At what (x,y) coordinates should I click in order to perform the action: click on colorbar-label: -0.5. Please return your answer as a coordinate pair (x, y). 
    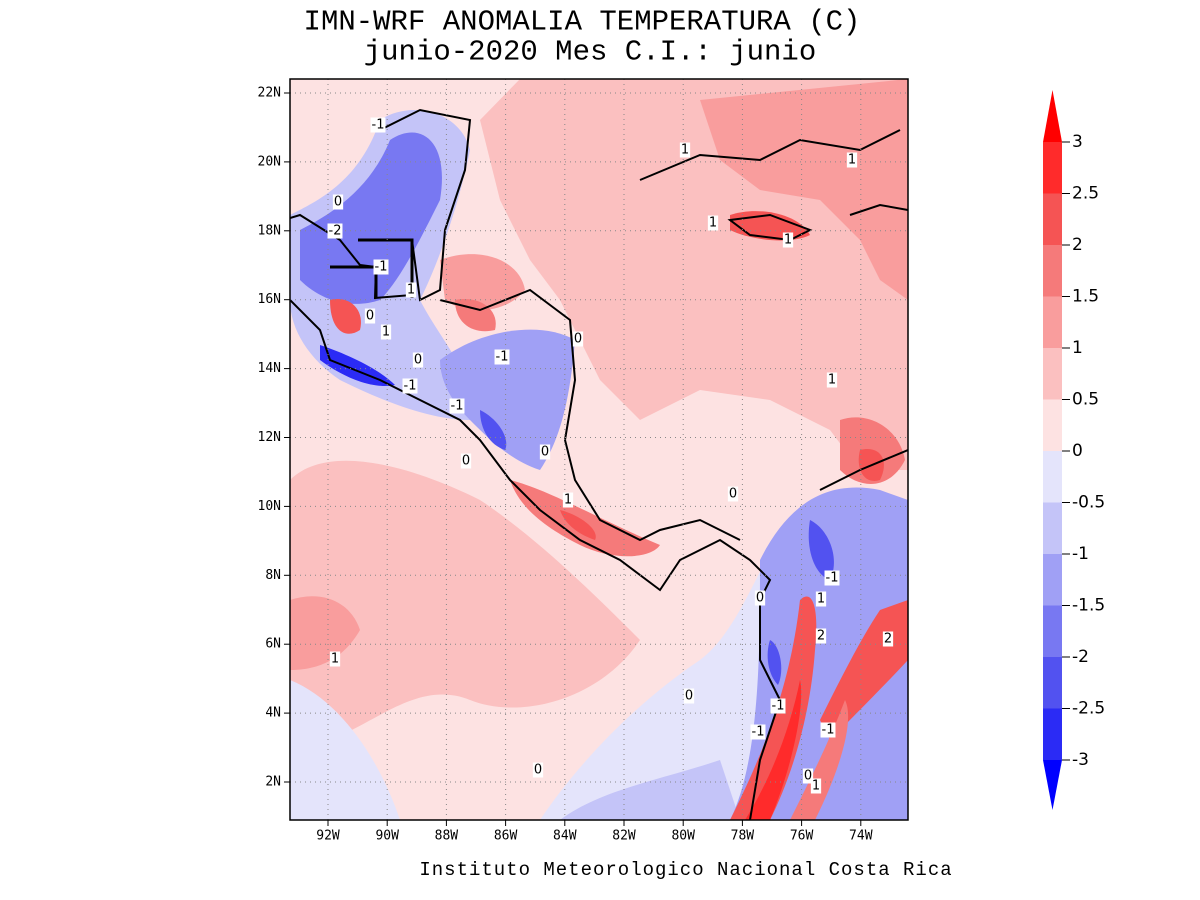
    Looking at the image, I should click on (1088, 503).